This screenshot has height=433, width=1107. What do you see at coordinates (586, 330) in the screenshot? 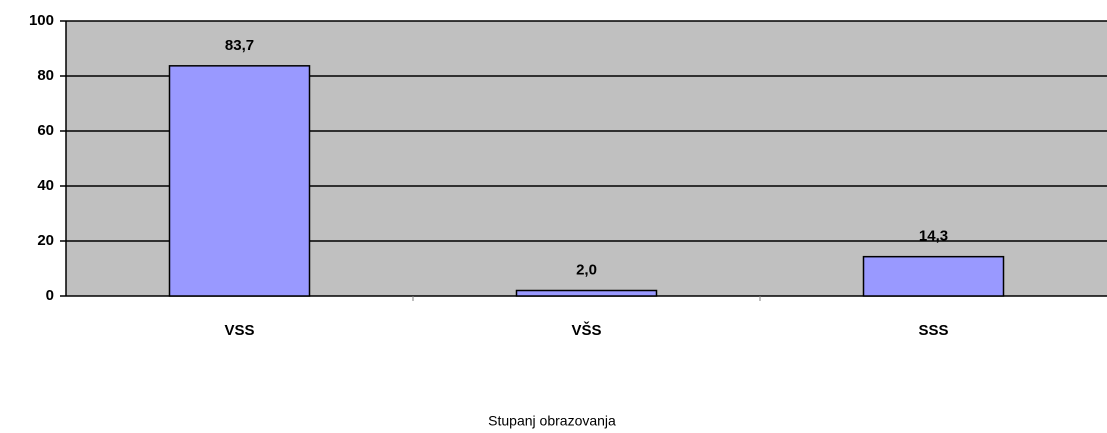
I see `x-tick-label: VŠS` at bounding box center [586, 330].